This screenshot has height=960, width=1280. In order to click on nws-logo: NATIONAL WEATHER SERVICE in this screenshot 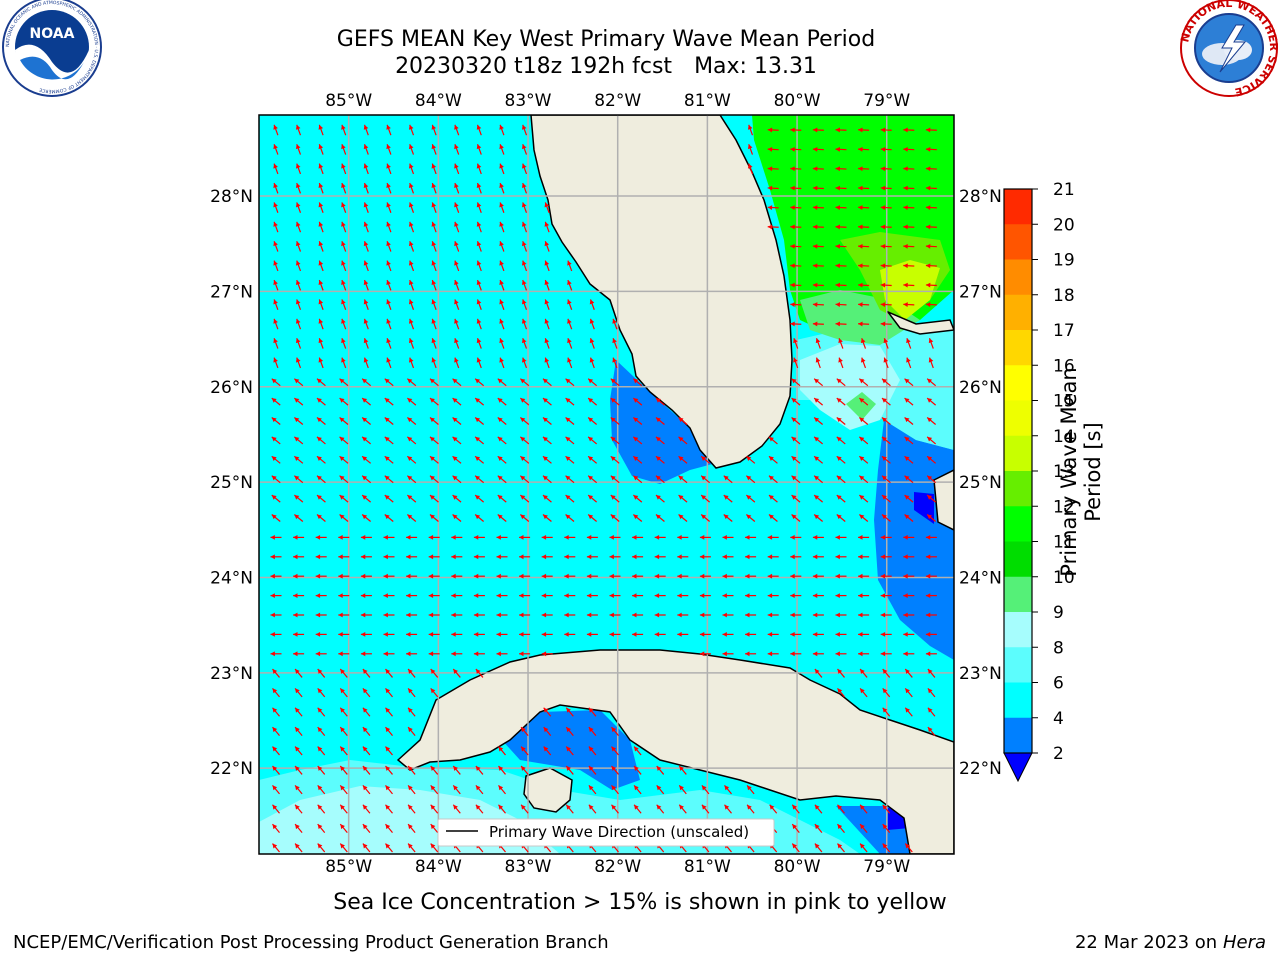, I will do `click(1229, 49)`.